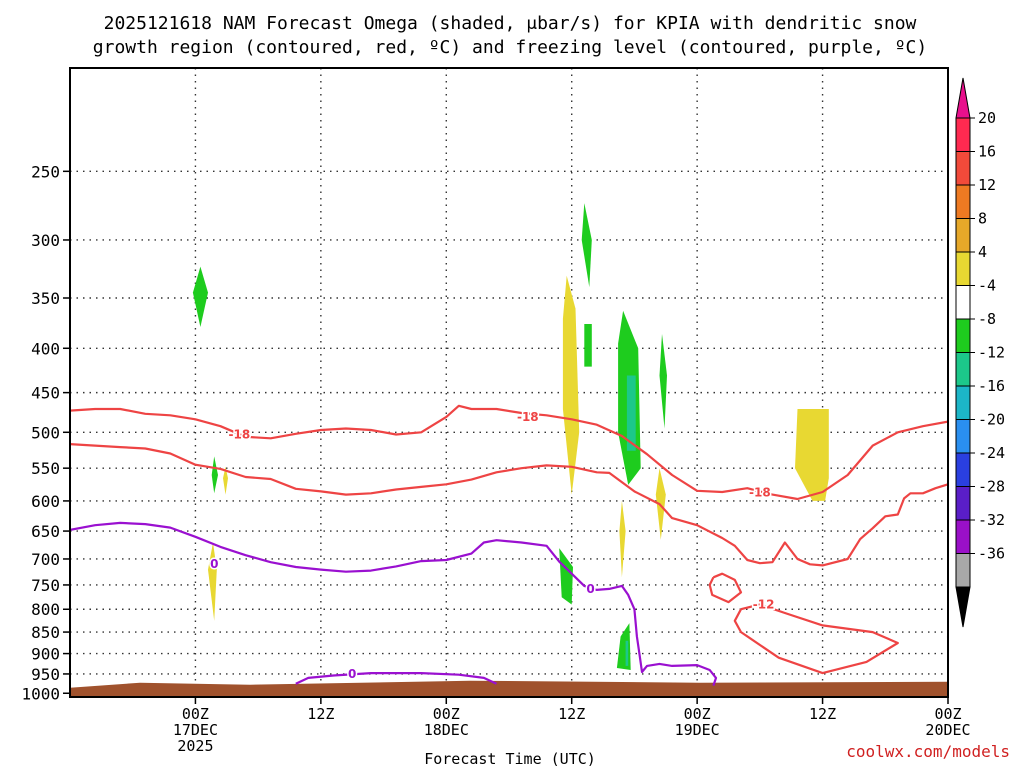 This screenshot has width=1024, height=768. I want to click on y-tick-label: 550, so click(45, 468).